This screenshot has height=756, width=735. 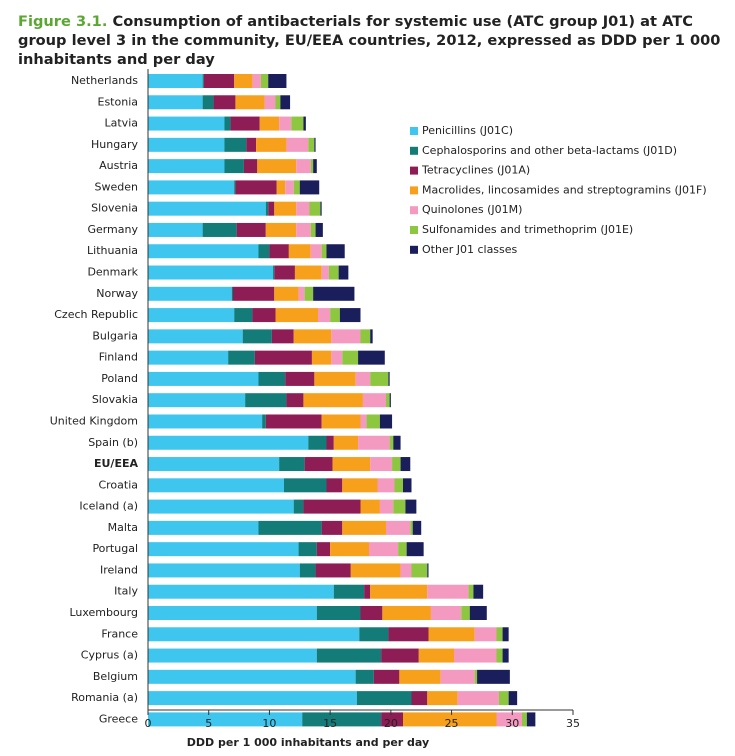 What do you see at coordinates (115, 335) in the screenshot?
I see `y-tick-label: Bulgaria` at bounding box center [115, 335].